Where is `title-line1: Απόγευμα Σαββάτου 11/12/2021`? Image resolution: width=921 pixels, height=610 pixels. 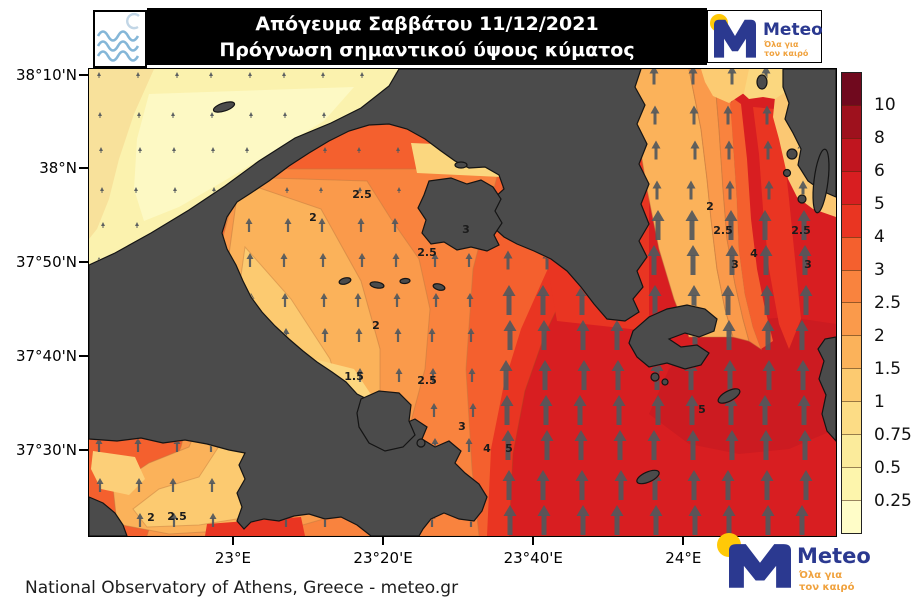
title-line1: Απόγευμα Σαββάτου 11/12/2021 is located at coordinates (427, 23).